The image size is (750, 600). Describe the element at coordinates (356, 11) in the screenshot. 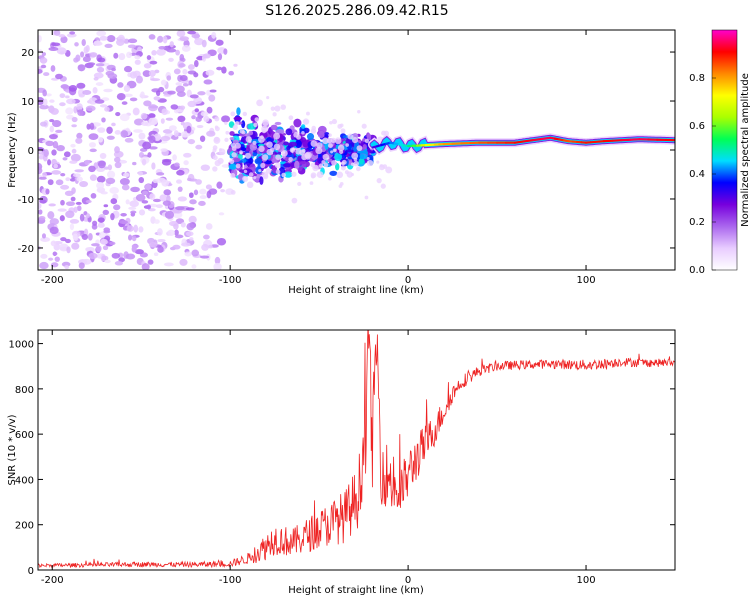

I see `chart-title: S126.2025.286.09.42.R15` at that location.